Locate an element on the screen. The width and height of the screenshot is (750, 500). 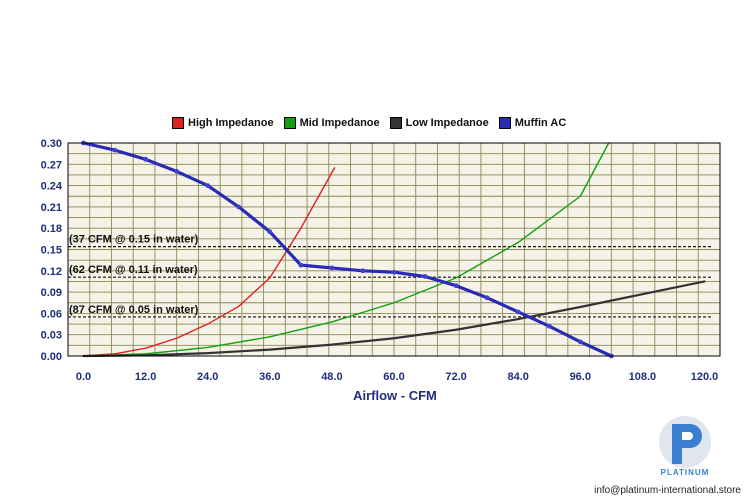
x-tick-label: 120.0 is located at coordinates (705, 377).